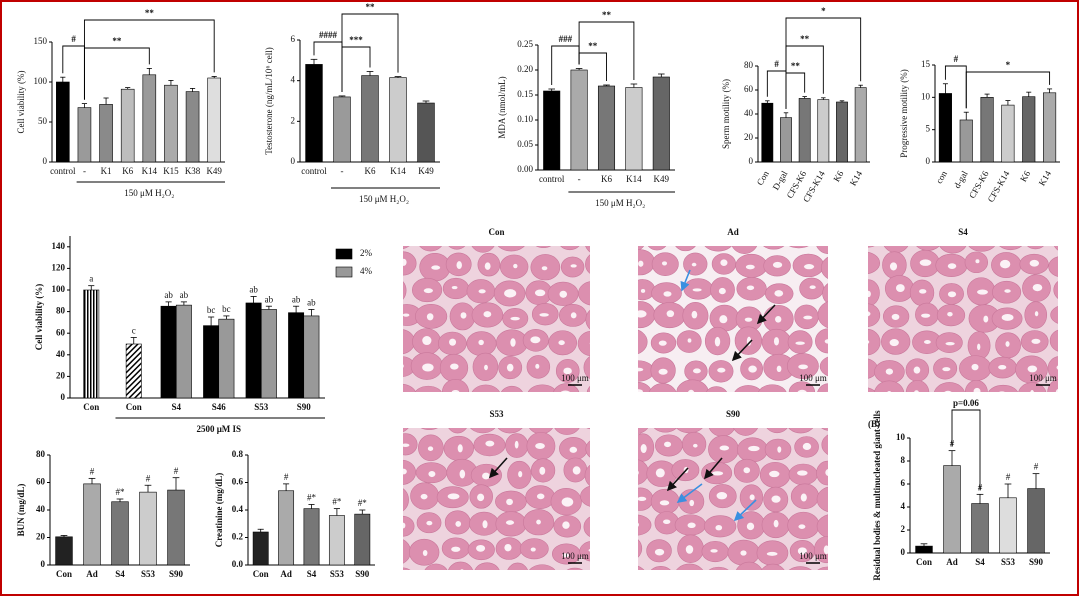 The height and width of the screenshot is (596, 1079). Describe the element at coordinates (370, 52) in the screenshot. I see `significance-bracket` at that location.